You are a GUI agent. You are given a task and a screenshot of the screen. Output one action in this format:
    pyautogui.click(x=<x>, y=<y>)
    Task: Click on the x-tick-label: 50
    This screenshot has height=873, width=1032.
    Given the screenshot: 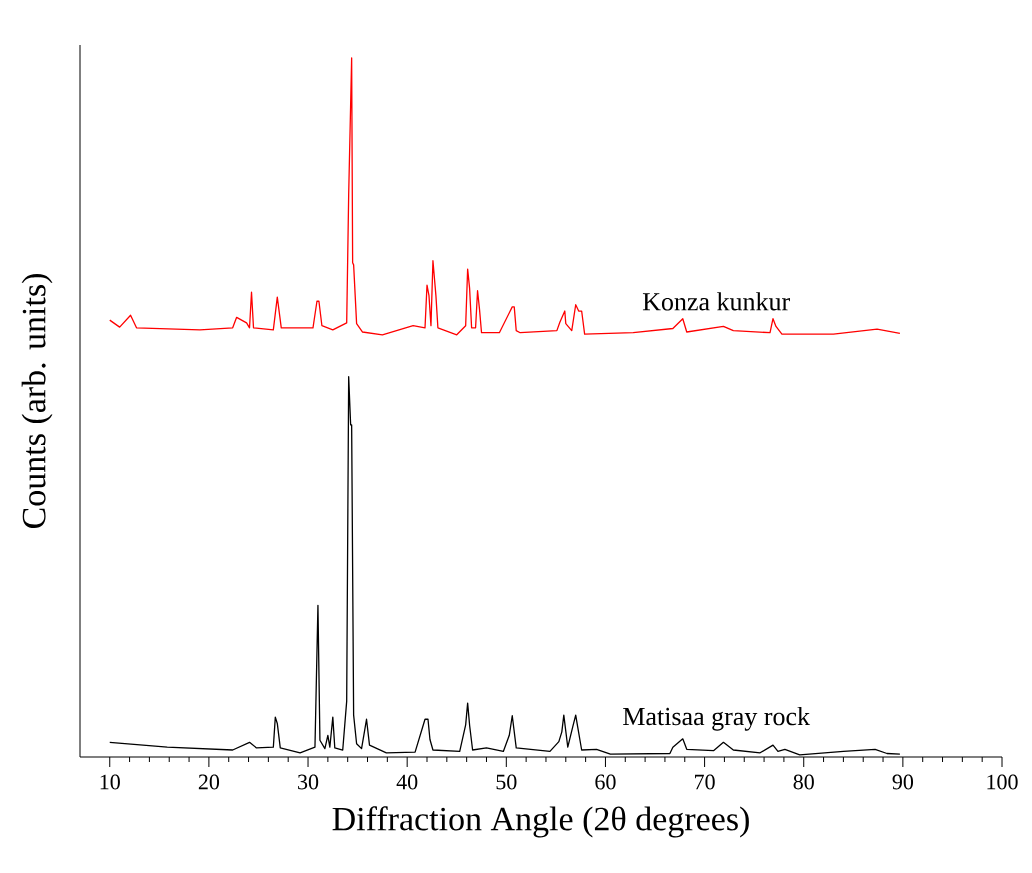 What is the action you would take?
    pyautogui.click(x=506, y=782)
    